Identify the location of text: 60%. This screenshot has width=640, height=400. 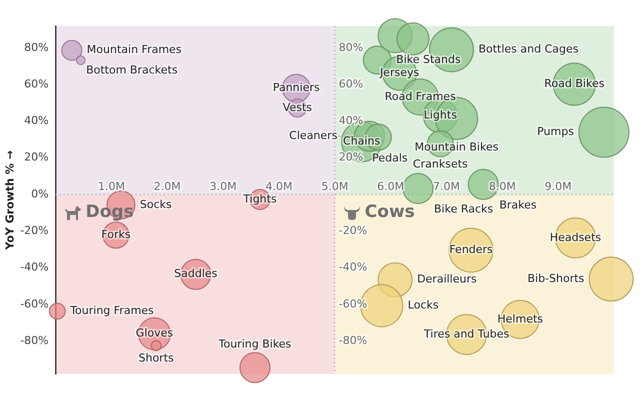
(351, 83).